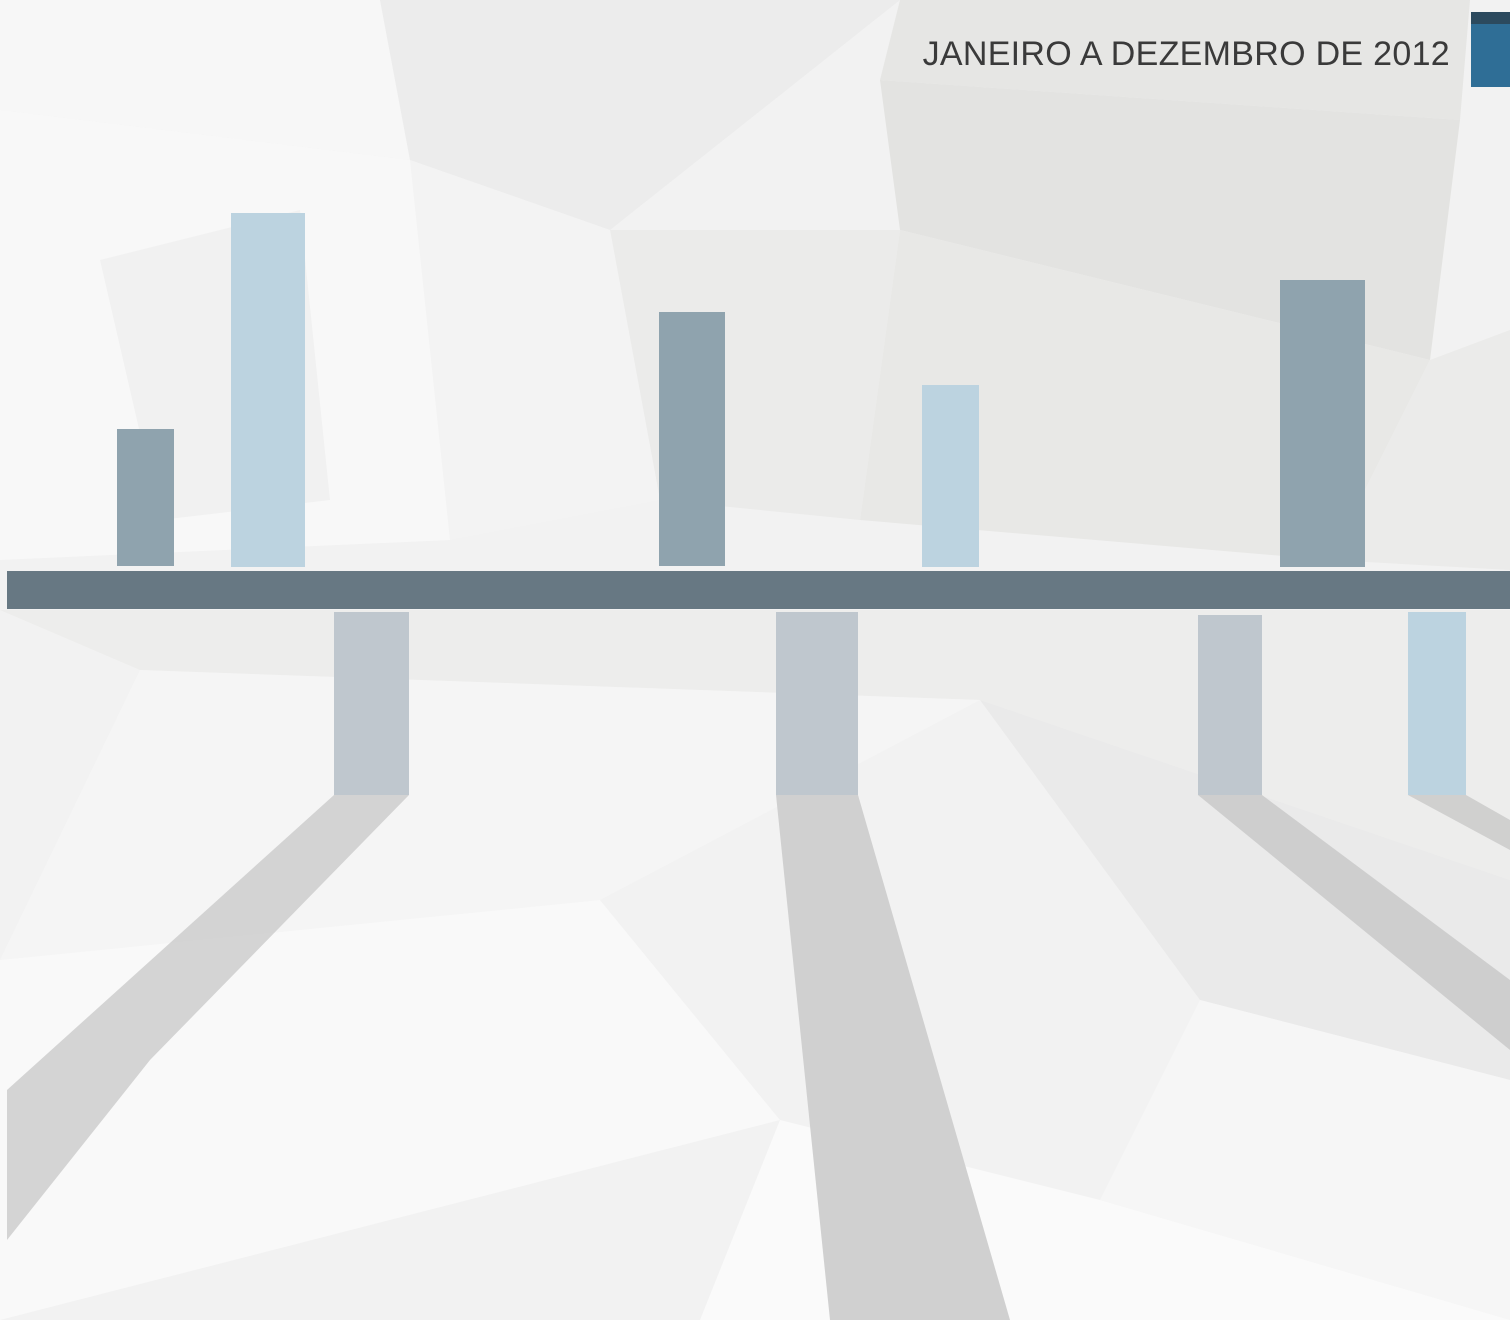  I want to click on accent-tab, so click(1490, 49).